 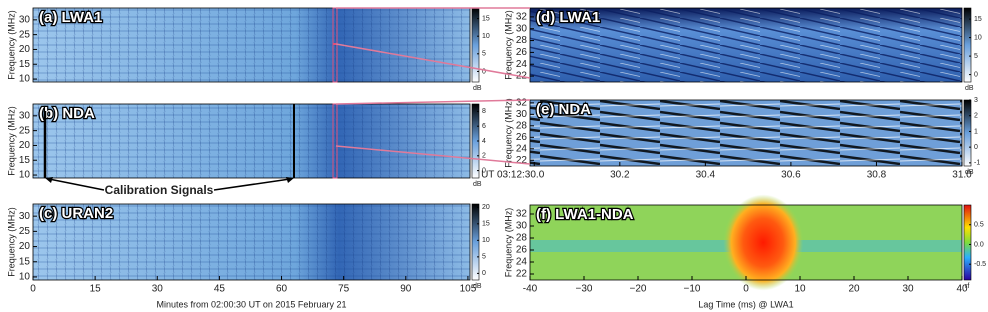 I want to click on x-tick-label: 60, so click(x=282, y=289).